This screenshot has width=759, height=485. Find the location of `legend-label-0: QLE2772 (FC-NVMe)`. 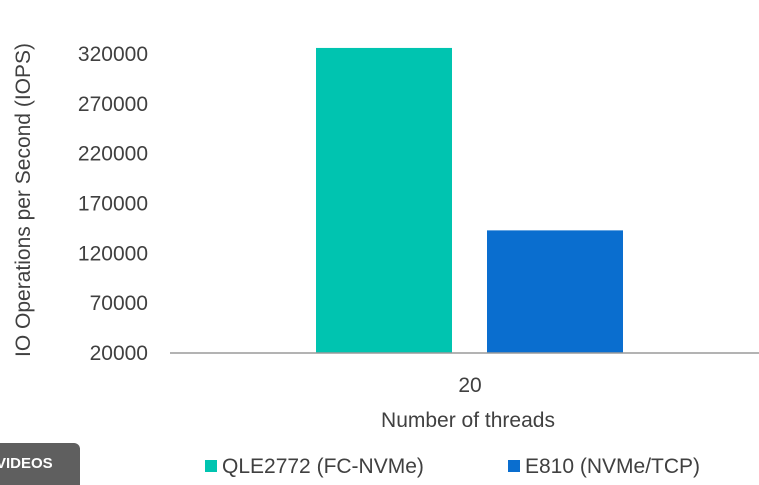

legend-label-0: QLE2772 (FC-NVMe) is located at coordinates (323, 466).